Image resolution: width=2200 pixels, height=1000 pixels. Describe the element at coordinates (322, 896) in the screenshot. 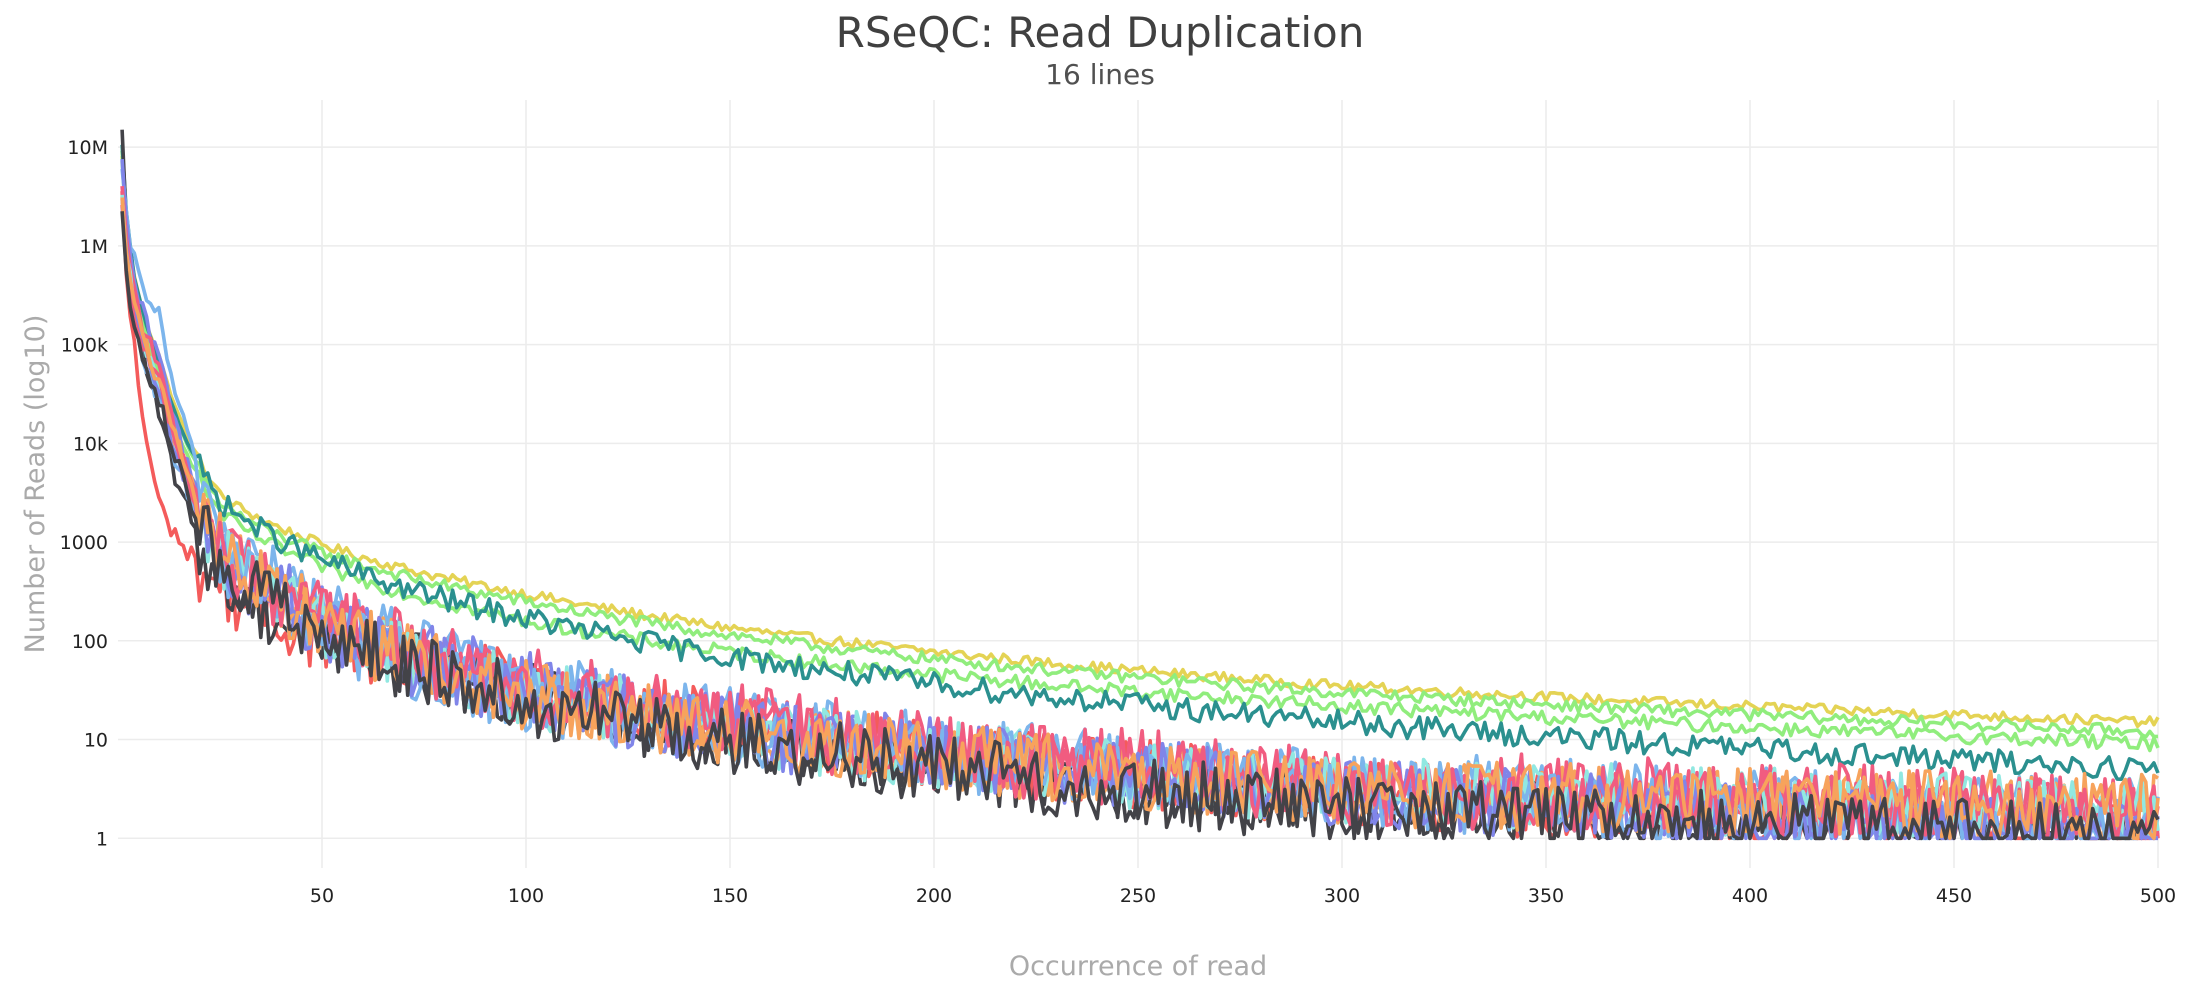

I see `x-tick-label: 50` at that location.